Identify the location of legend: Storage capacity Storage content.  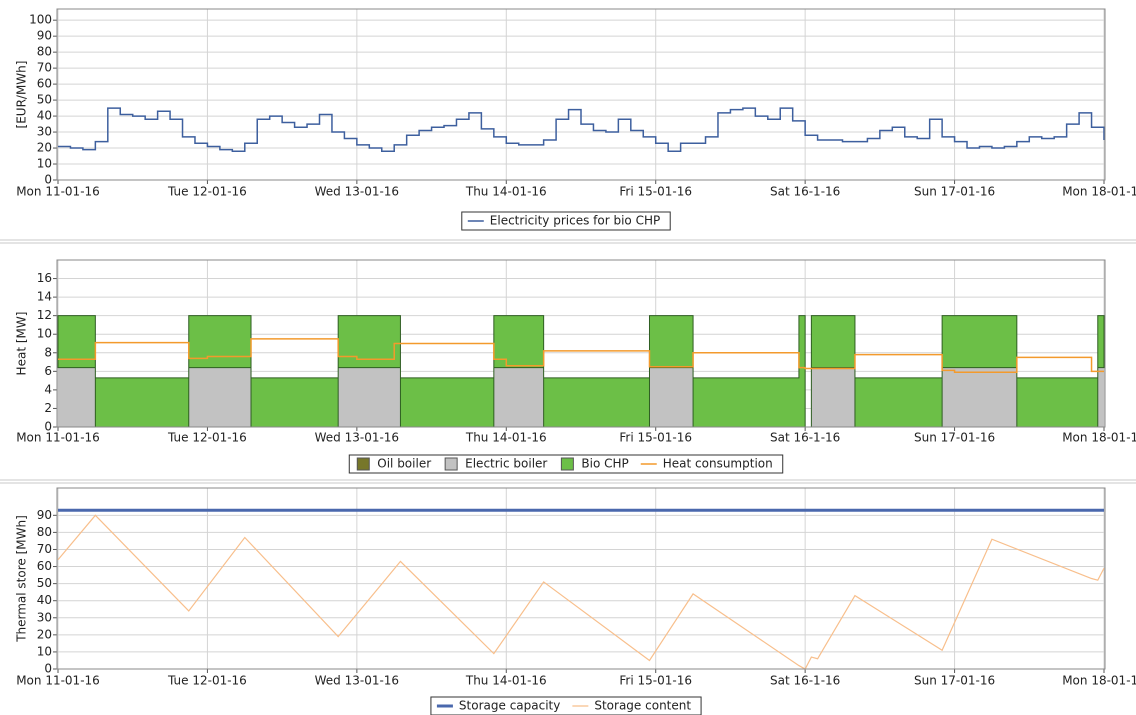
(566, 705).